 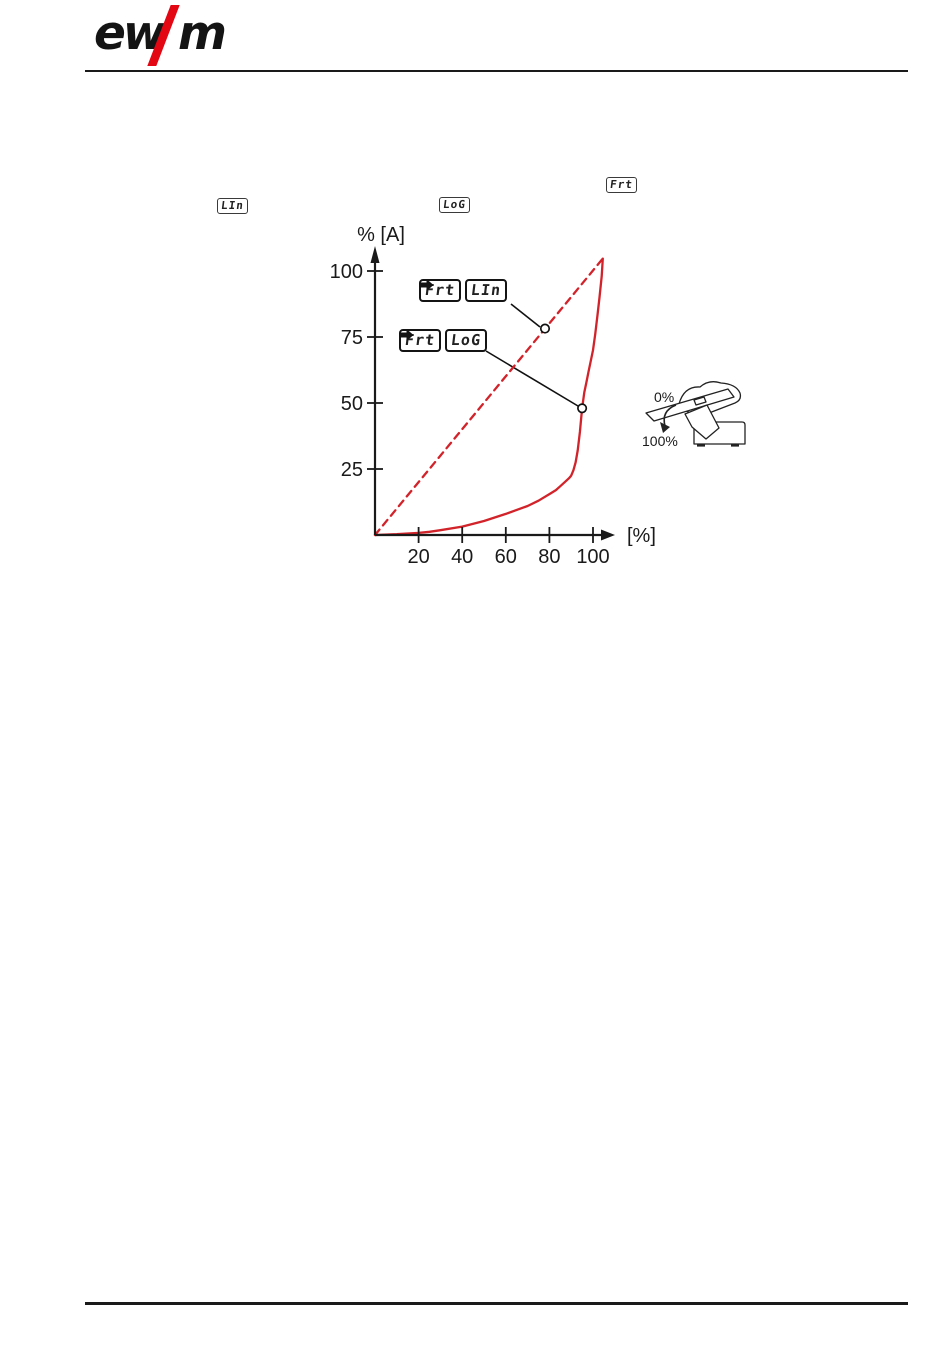 I want to click on chart-markers, so click(x=563, y=368).